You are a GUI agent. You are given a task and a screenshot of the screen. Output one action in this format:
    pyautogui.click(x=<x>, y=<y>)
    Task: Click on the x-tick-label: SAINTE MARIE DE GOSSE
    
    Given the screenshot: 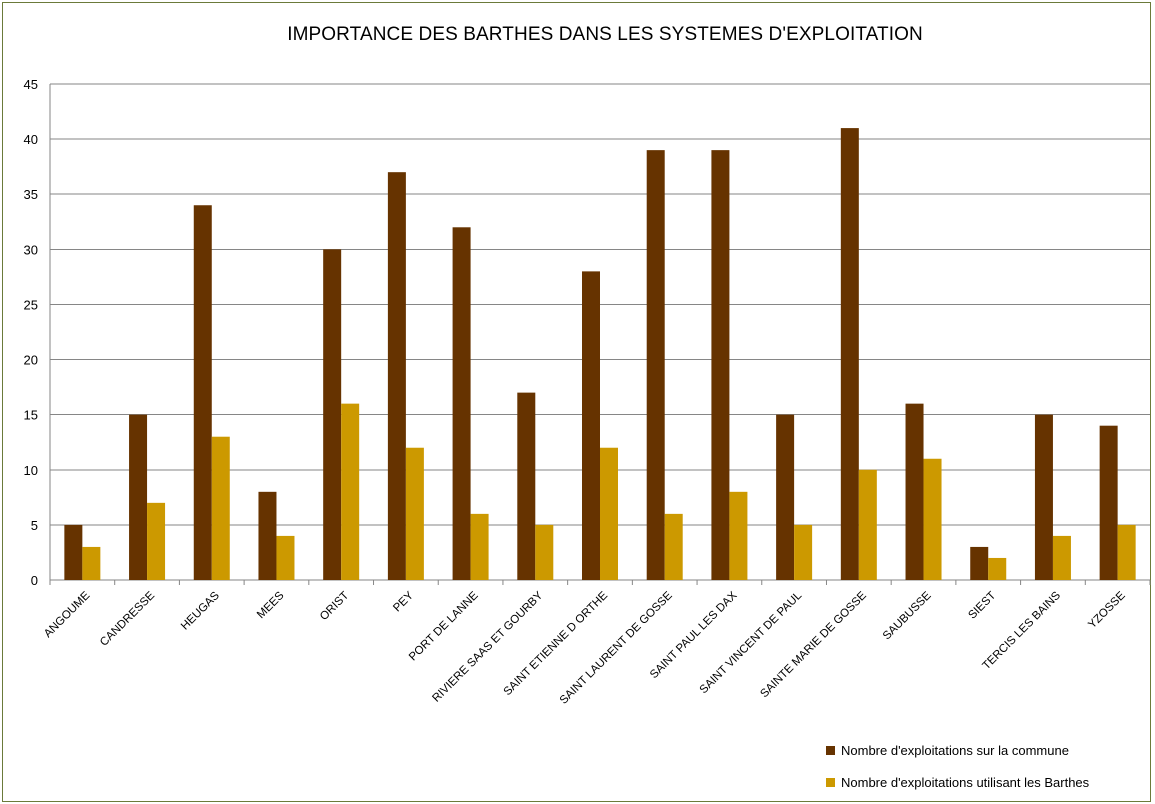 What is the action you would take?
    pyautogui.click(x=813, y=644)
    